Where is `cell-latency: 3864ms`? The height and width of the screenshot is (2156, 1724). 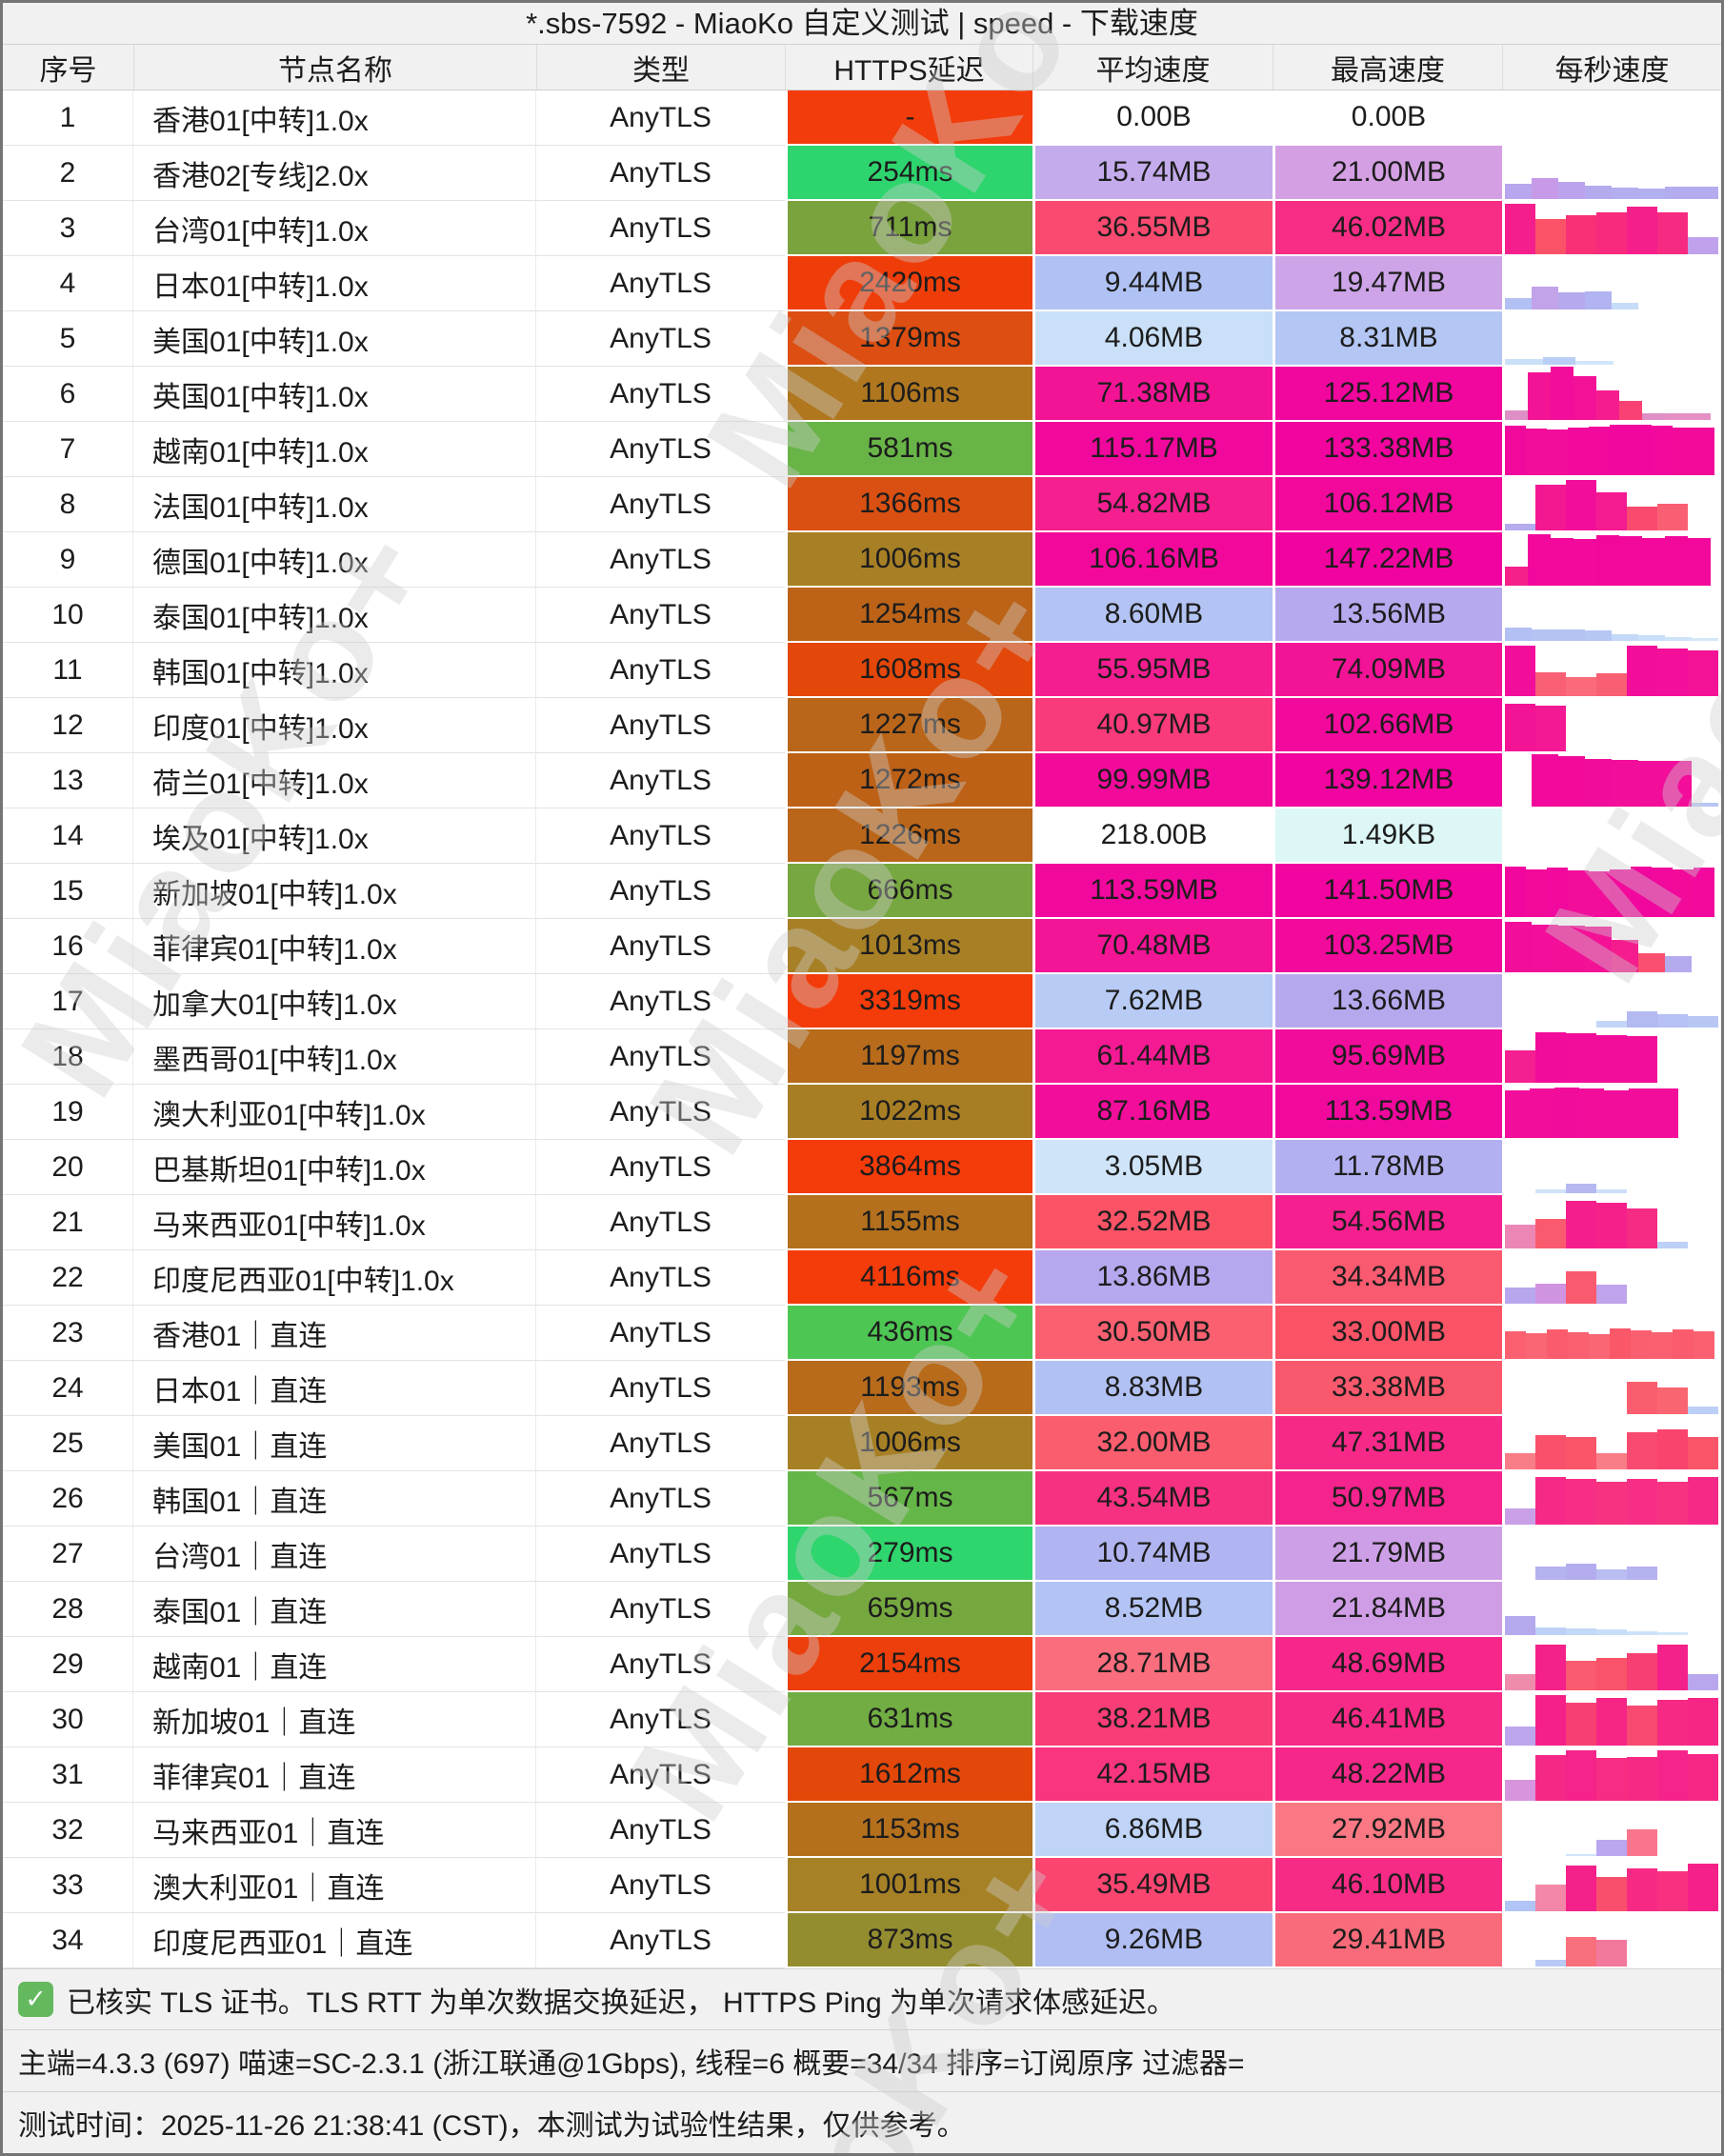
cell-latency: 3864ms is located at coordinates (909, 1167).